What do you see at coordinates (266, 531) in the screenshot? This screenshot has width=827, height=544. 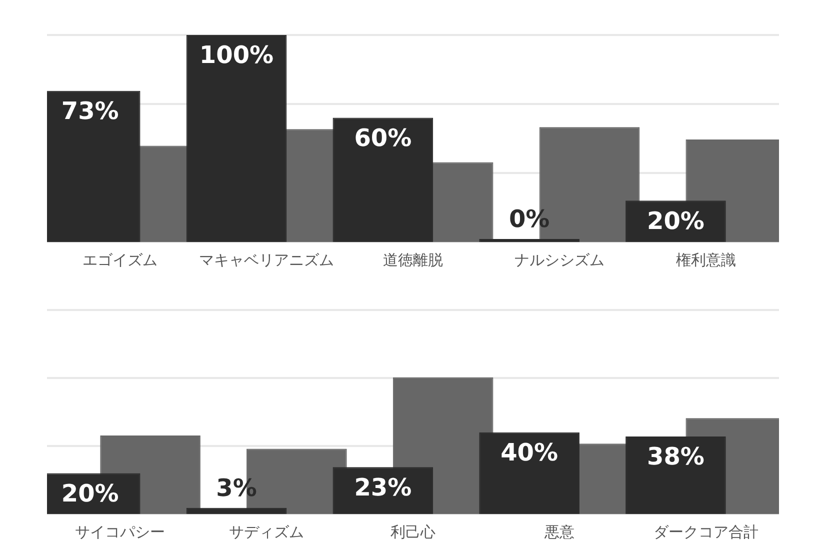 I see `x-tick-label: サディズム` at bounding box center [266, 531].